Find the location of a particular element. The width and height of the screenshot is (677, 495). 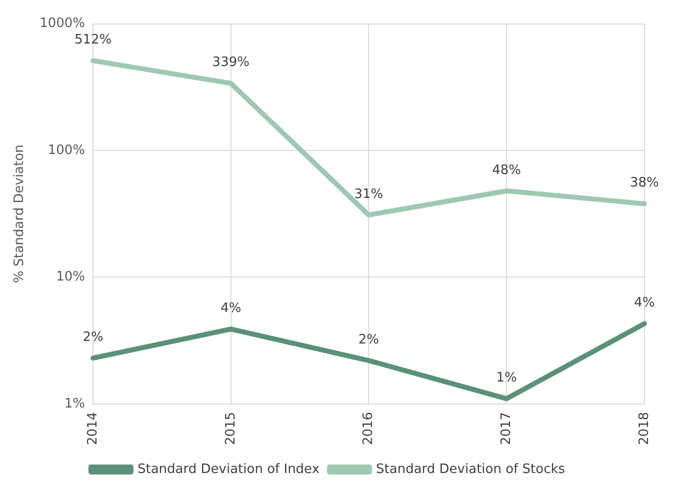

x-tick-label: 2014 is located at coordinates (92, 429).